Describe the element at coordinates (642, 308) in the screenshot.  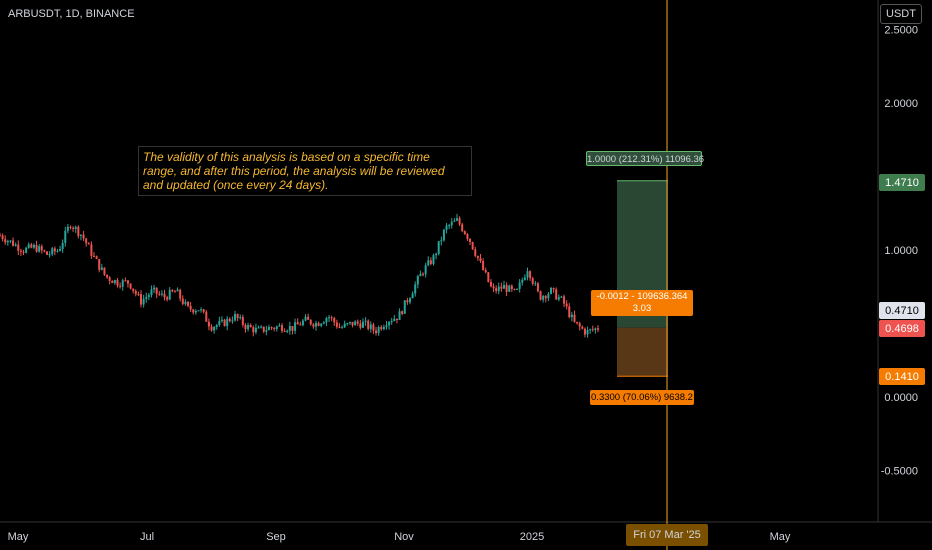
I see `entry-label-line2: 3.03` at that location.